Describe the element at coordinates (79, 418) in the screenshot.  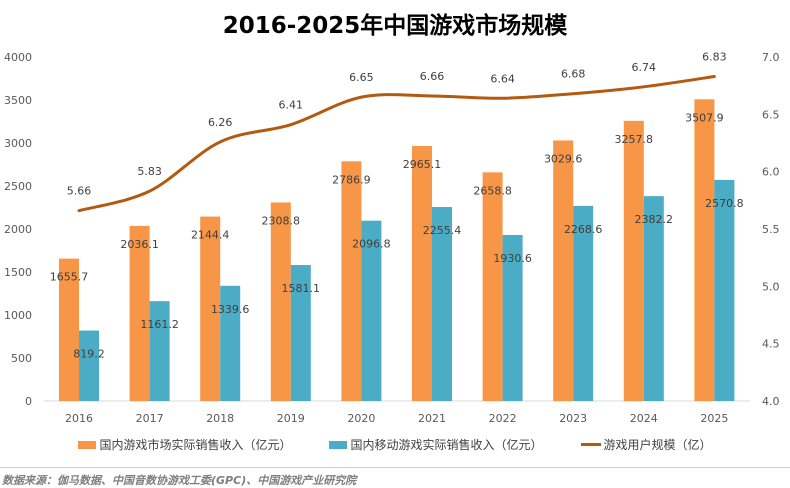
I see `x-tick-label: 2016` at that location.